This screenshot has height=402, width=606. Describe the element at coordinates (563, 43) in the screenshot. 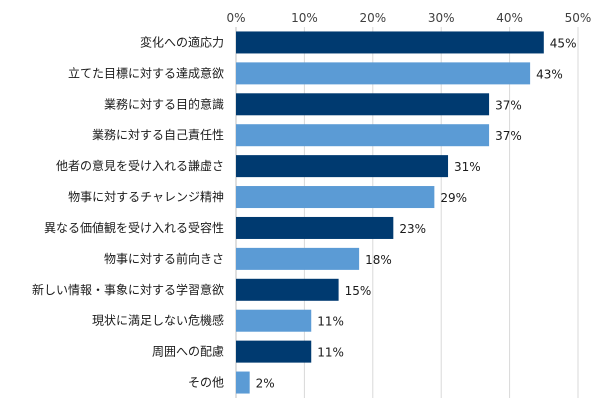

I see `data-label: 45%` at that location.